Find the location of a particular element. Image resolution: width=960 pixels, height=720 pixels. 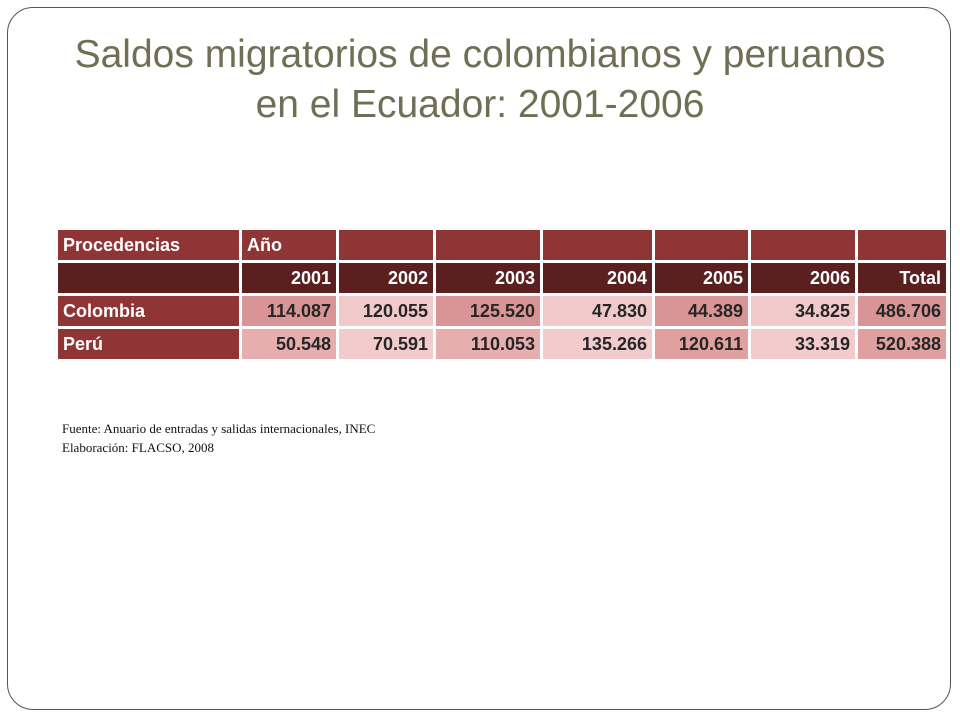

table-year-row: 2001 2002 2003 2004 2005 2006 Total is located at coordinates (502, 278).